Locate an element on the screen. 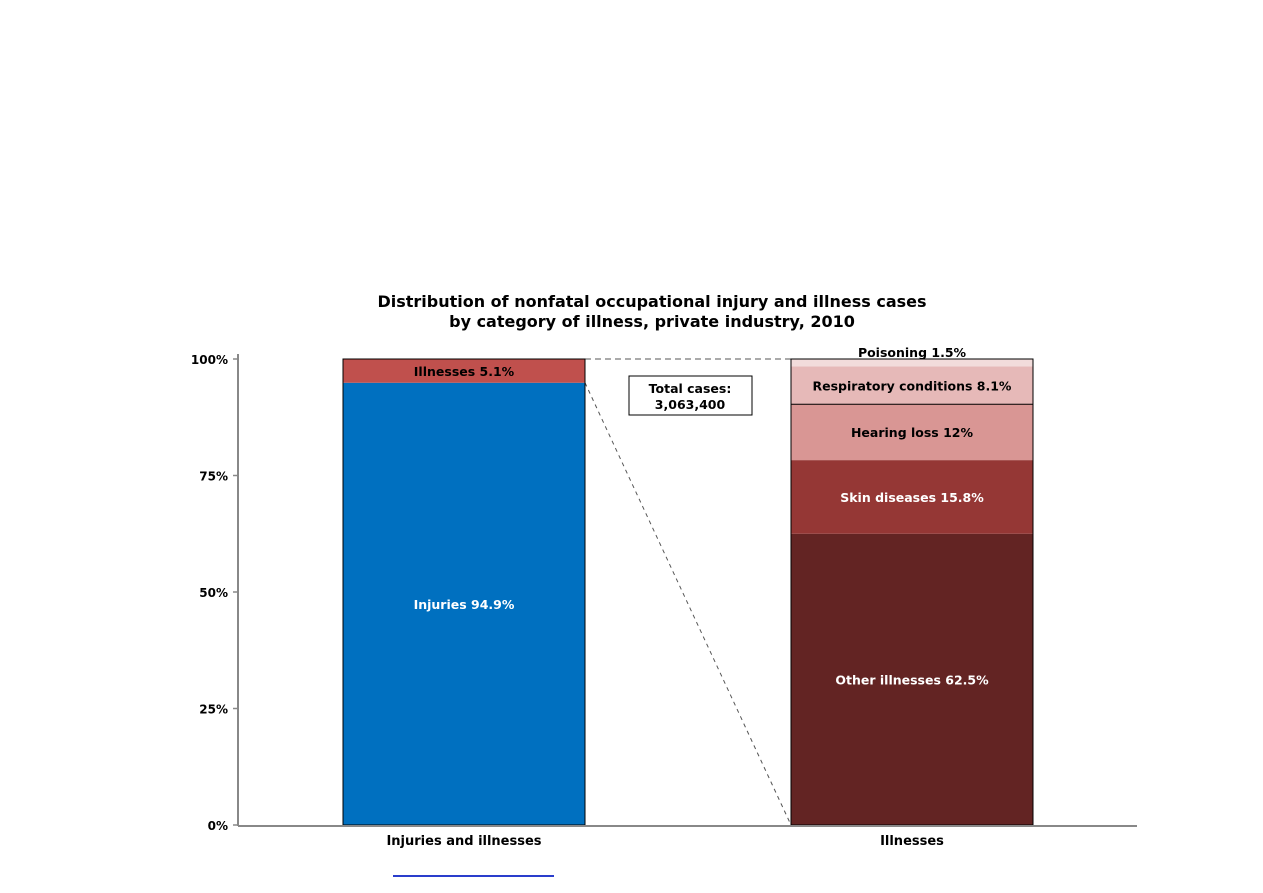 The width and height of the screenshot is (1263, 893). segment-label: Respiratory conditions 8.1% is located at coordinates (912, 385).